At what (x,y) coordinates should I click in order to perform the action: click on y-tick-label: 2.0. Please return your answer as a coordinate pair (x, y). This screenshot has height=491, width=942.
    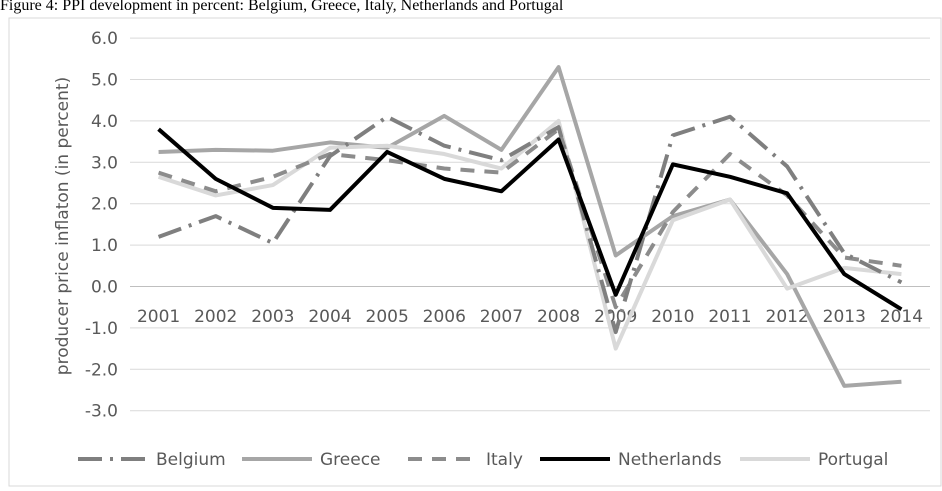
    Looking at the image, I should click on (104, 205).